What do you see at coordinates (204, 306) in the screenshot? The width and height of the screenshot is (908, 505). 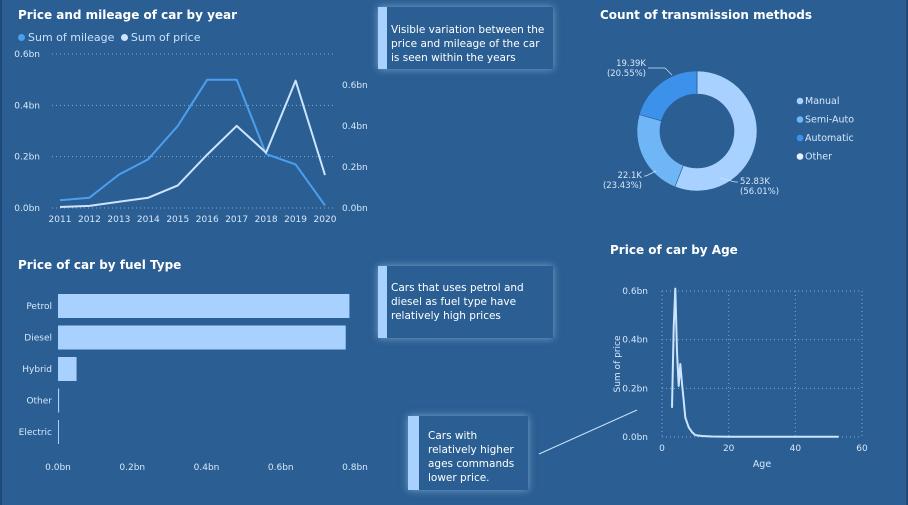 I see `bar-petrol` at bounding box center [204, 306].